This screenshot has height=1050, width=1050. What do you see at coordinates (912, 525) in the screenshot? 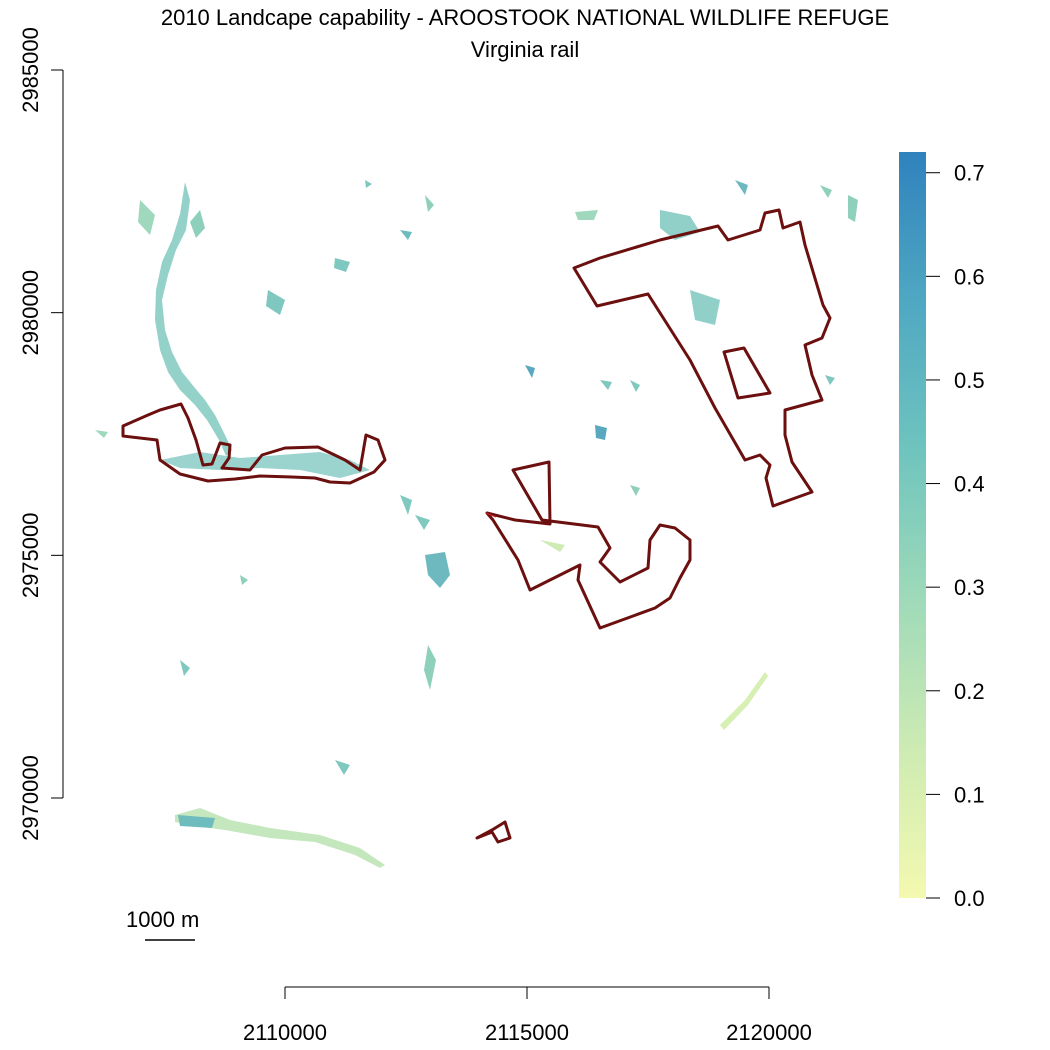
I see `colorbar` at bounding box center [912, 525].